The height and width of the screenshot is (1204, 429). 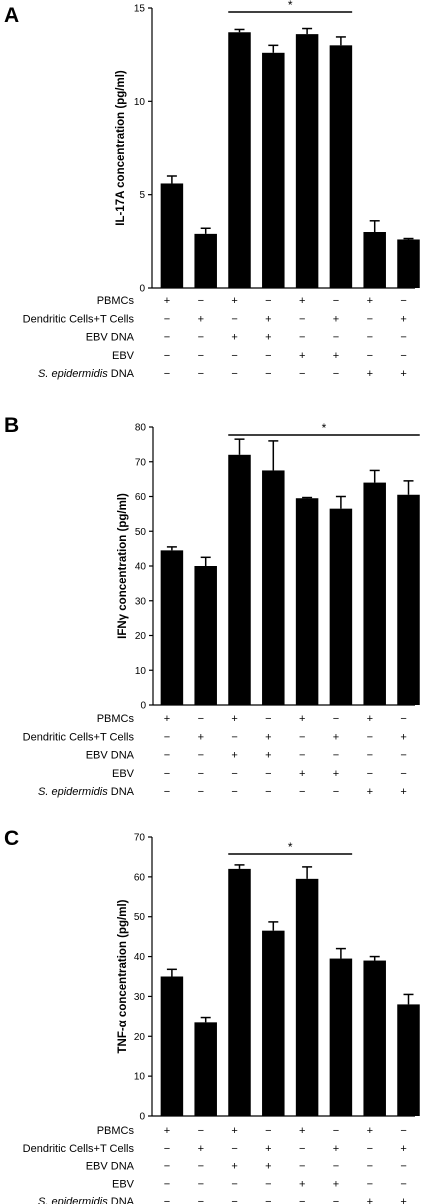 I want to click on y-tick-label: 30, so click(x=140, y=997).